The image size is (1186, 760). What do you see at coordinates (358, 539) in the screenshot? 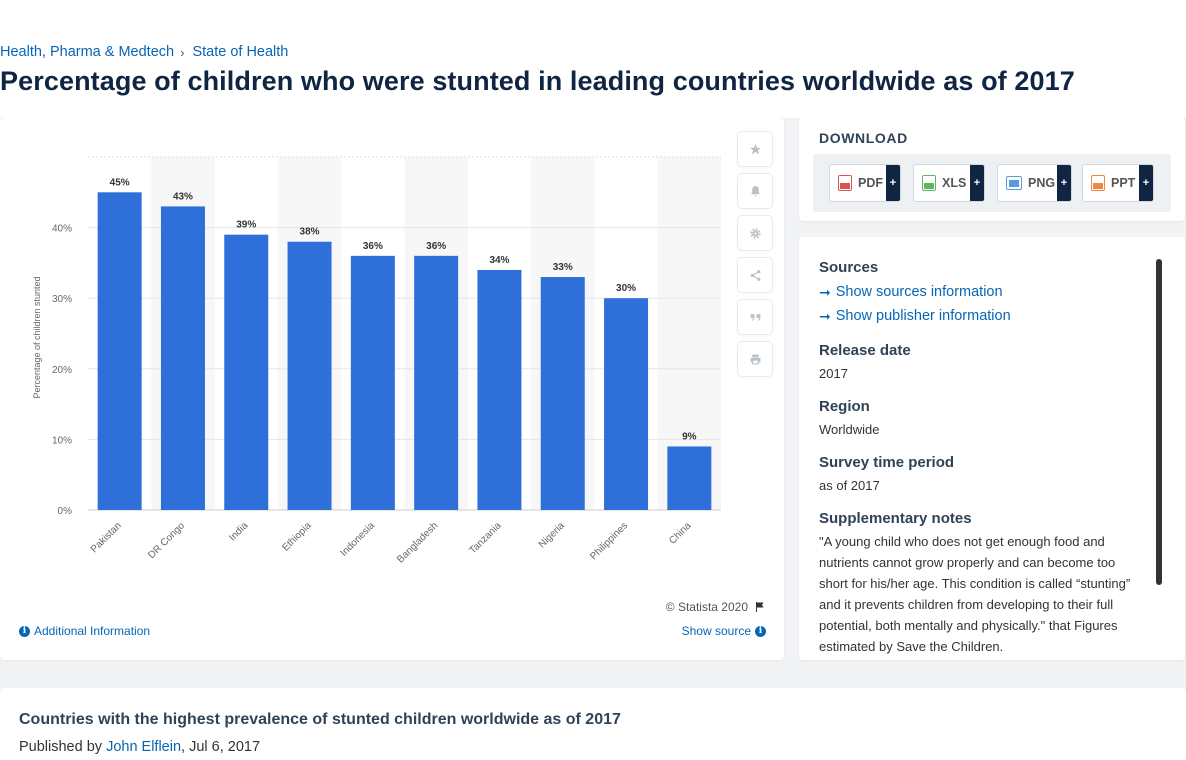
I see `x-tick-label: Indonesia` at bounding box center [358, 539].